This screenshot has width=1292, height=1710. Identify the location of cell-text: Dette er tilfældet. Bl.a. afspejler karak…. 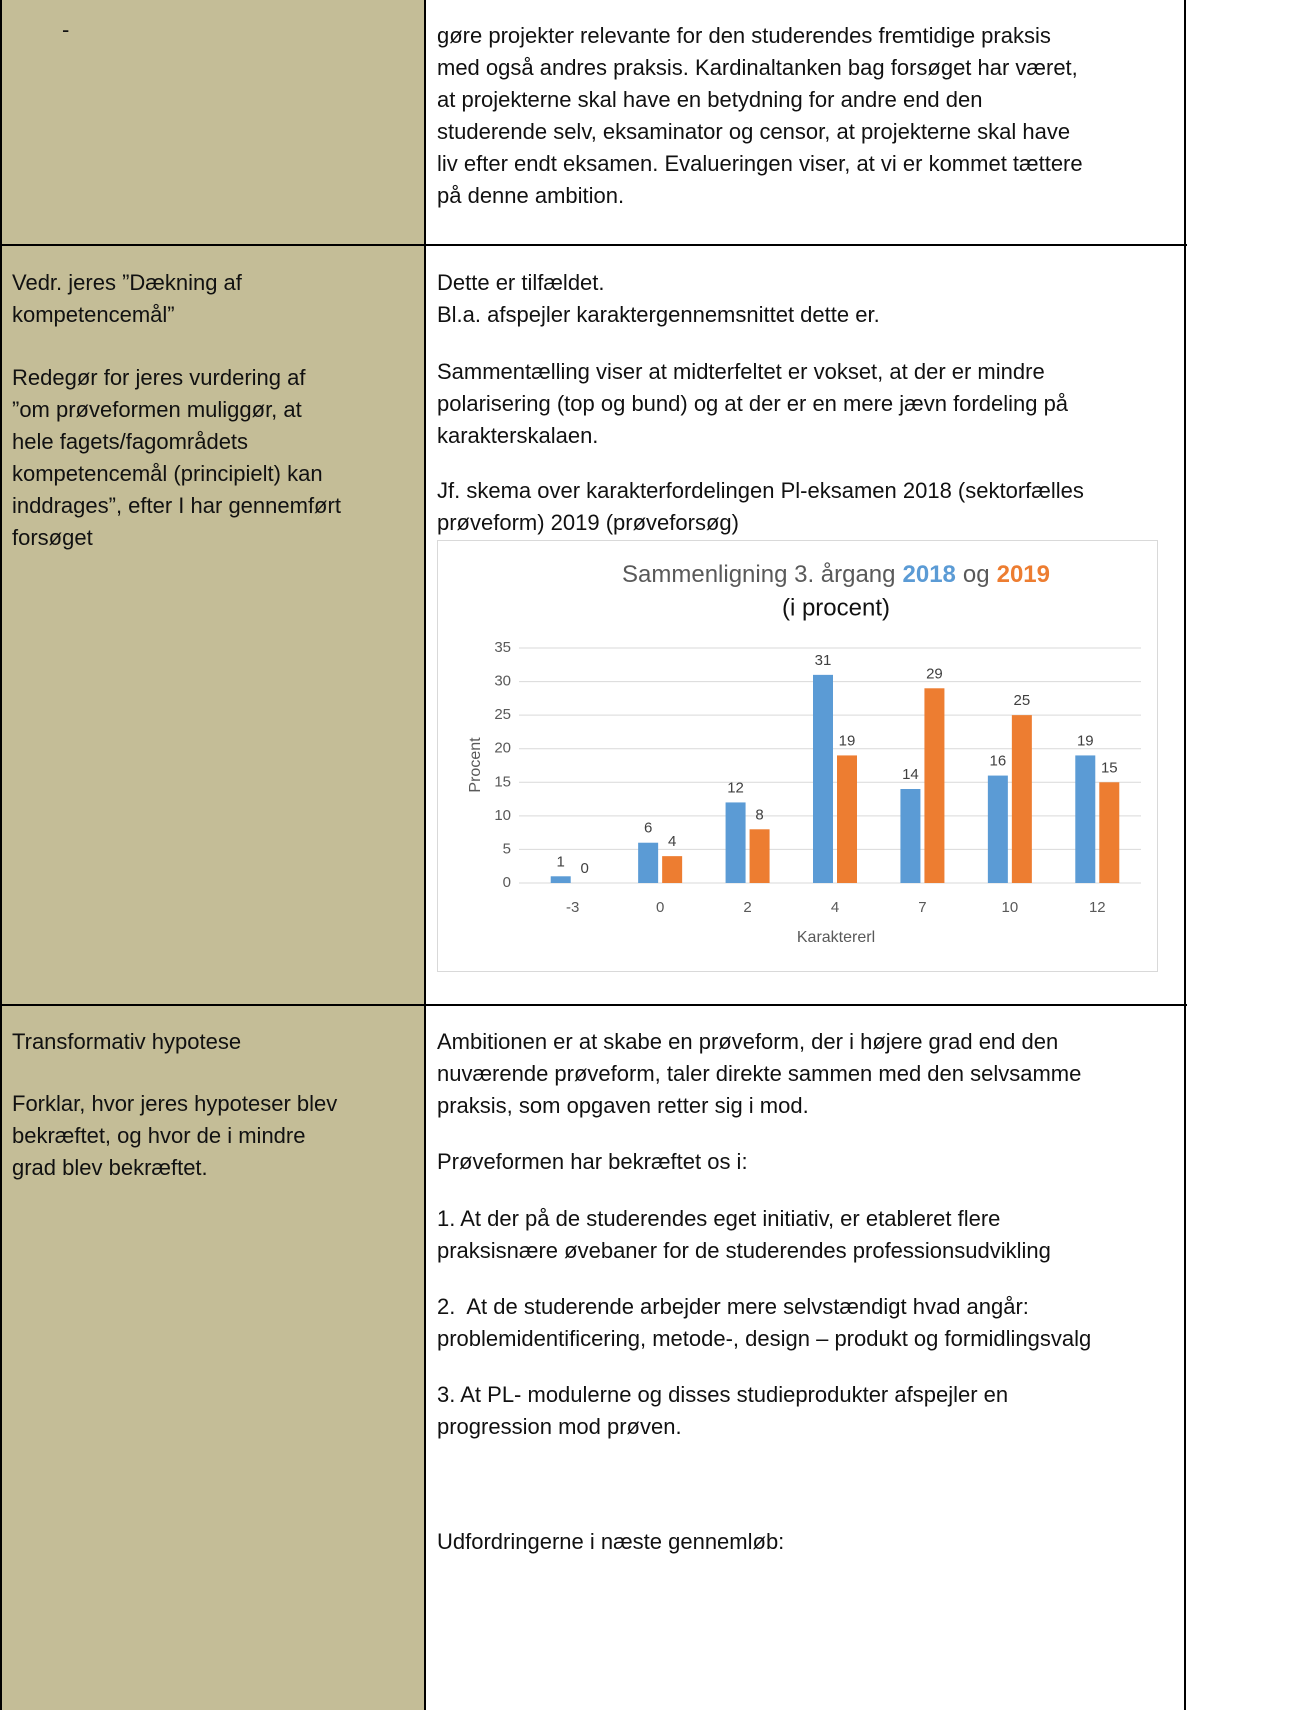
(658, 299).